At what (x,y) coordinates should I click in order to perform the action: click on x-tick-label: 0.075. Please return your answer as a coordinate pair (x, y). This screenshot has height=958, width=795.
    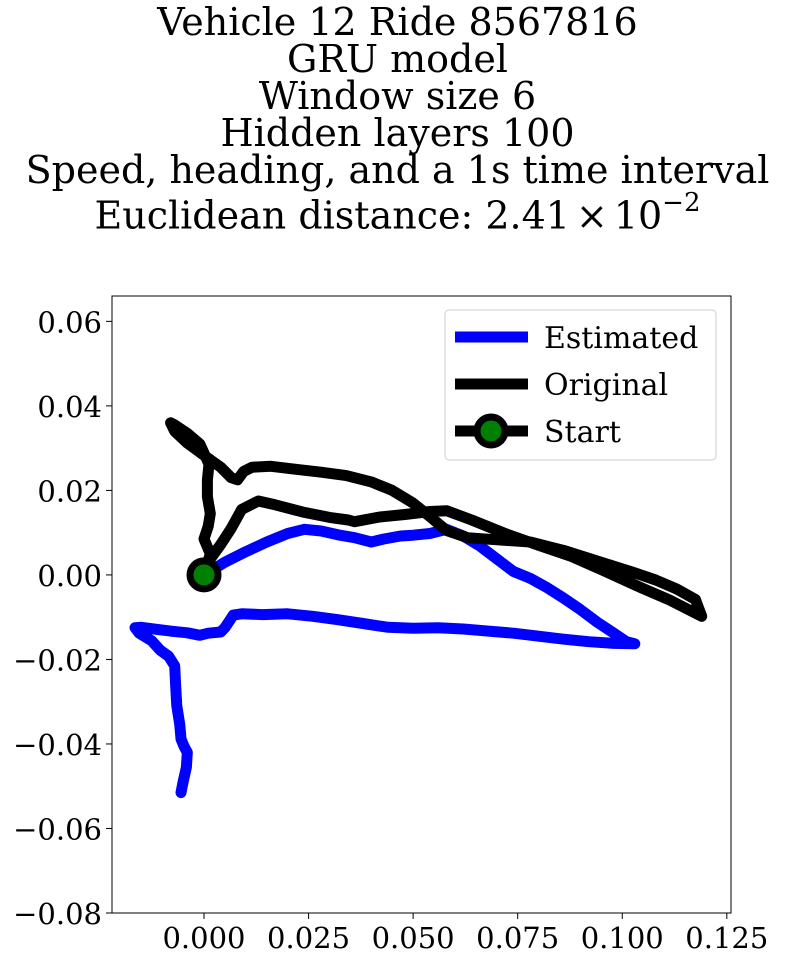
    Looking at the image, I should click on (517, 938).